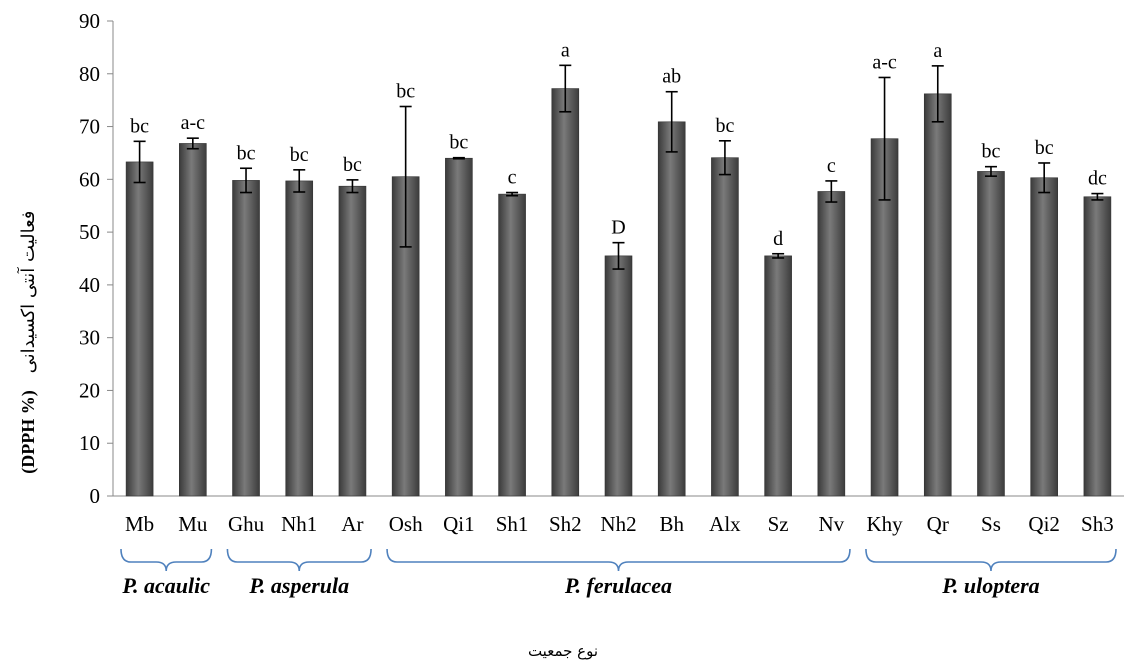  I want to click on significance-label: d, so click(778, 239).